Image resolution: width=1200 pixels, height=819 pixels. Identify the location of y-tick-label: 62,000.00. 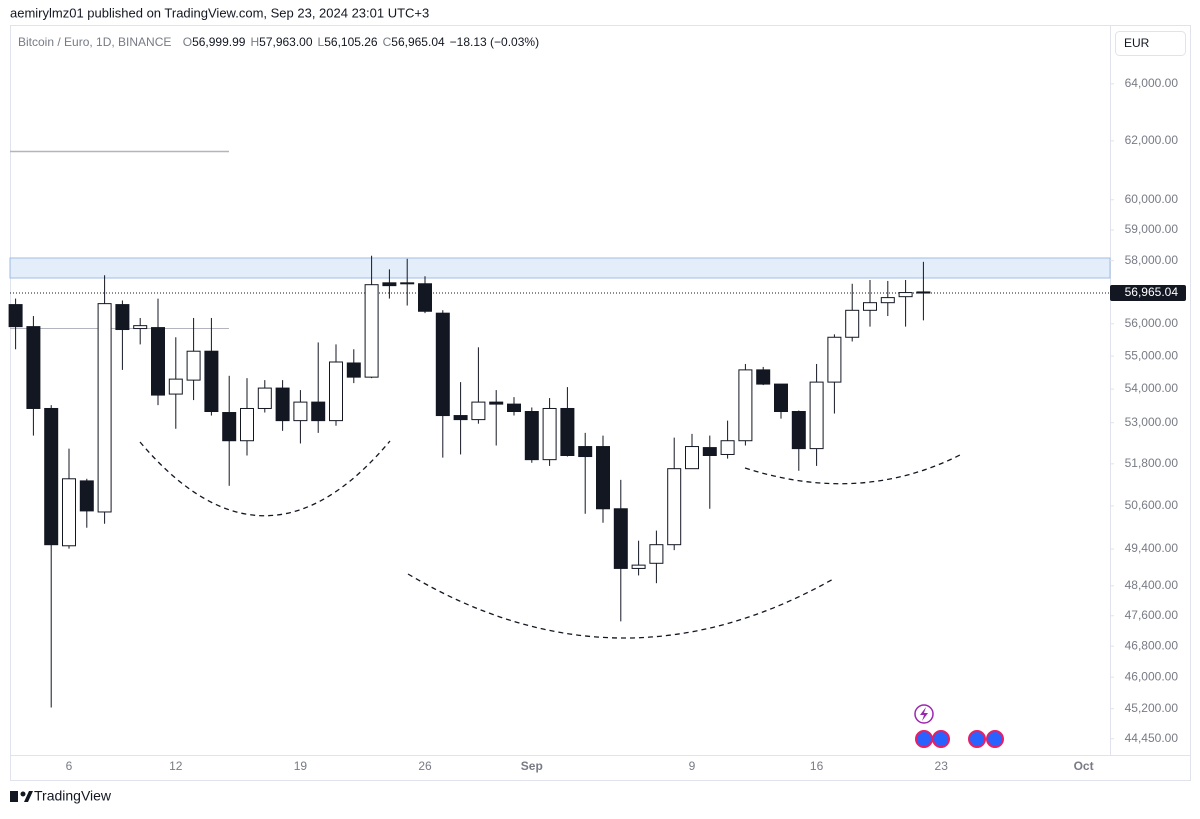
(1152, 140).